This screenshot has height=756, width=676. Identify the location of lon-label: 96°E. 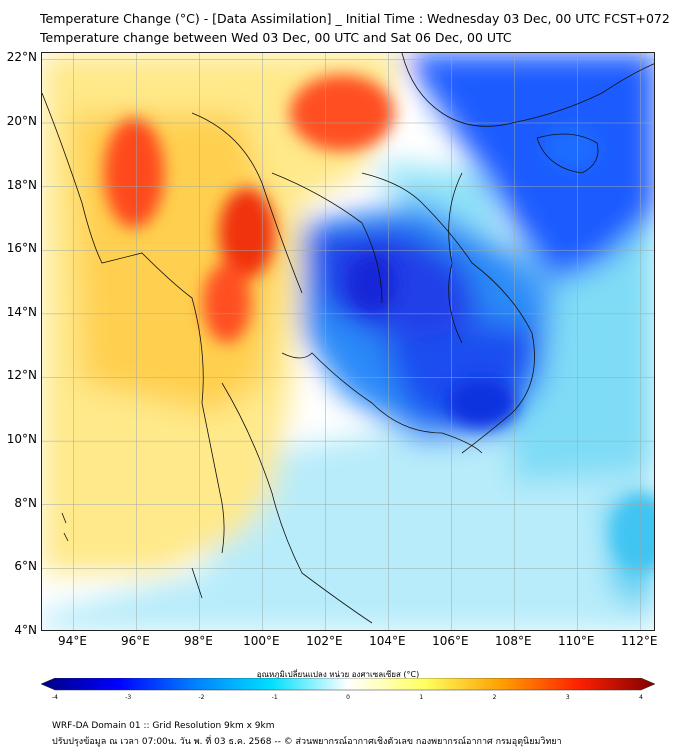
(135, 641).